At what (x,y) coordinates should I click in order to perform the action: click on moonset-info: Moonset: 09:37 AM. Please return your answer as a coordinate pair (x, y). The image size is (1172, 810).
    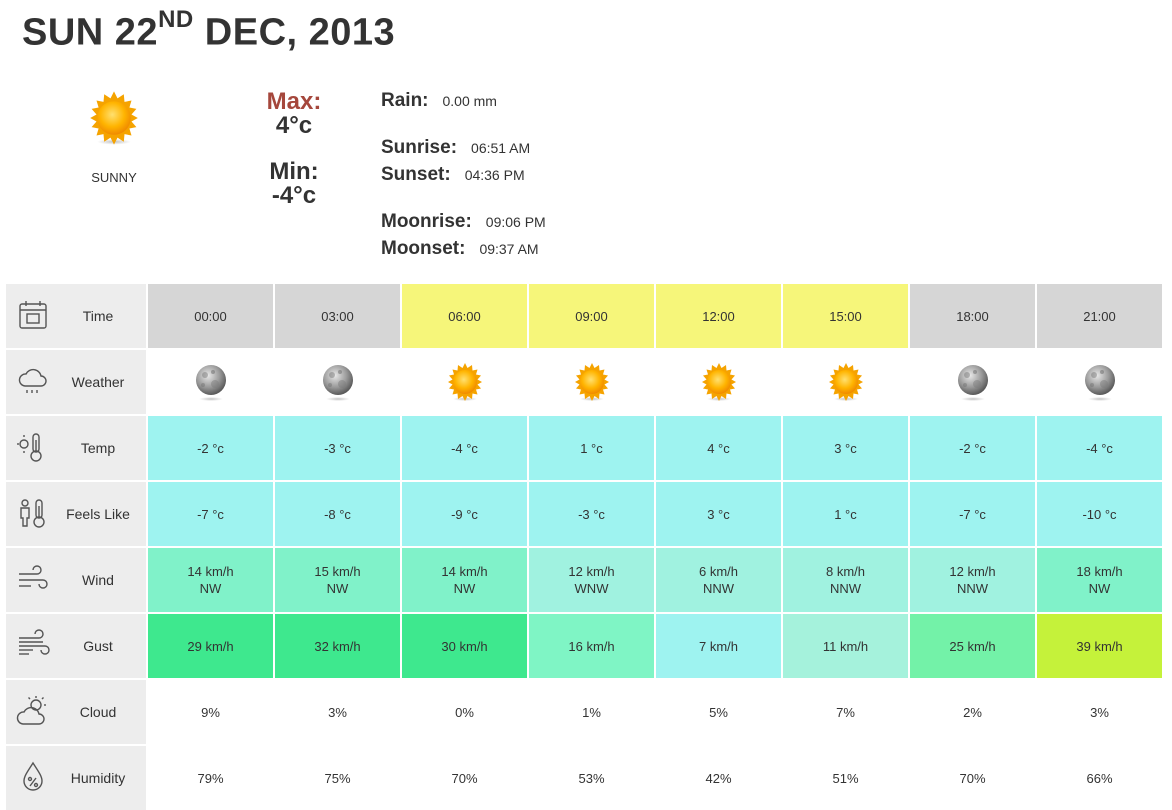
    Looking at the image, I should click on (460, 249).